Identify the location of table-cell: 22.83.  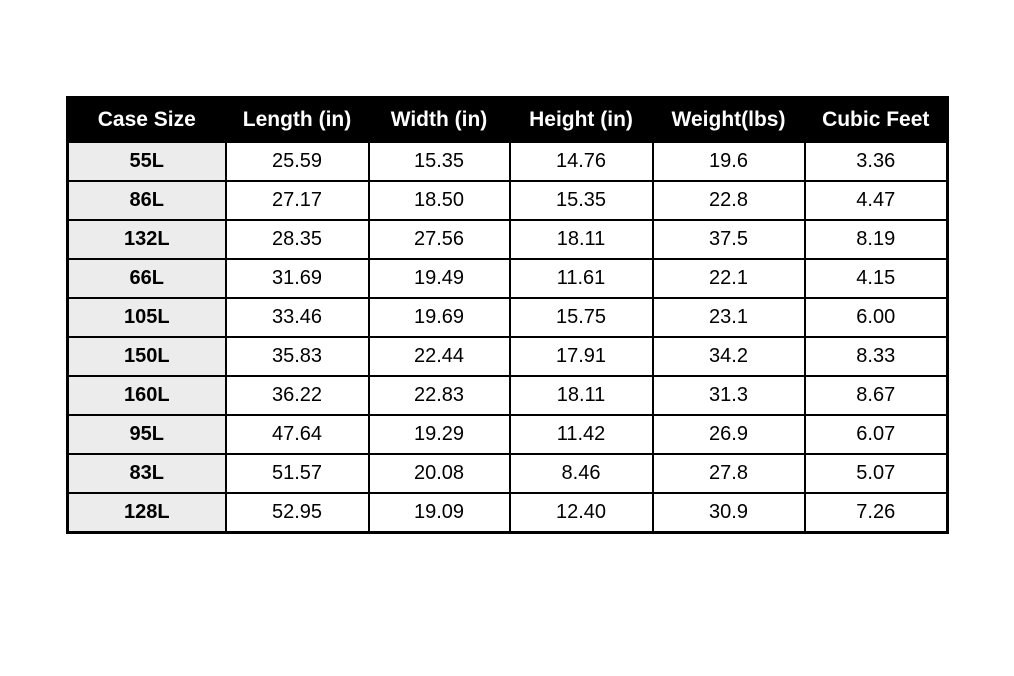
(439, 395).